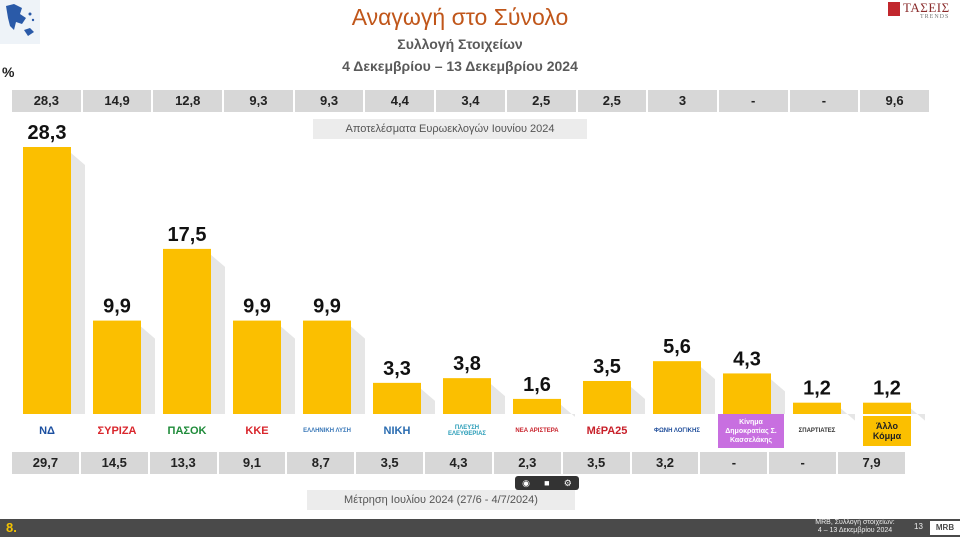 This screenshot has width=960, height=537. I want to click on date-range: 4 Δεκεμβρίου – 13 Δεκεμβρίου 2024, so click(460, 66).